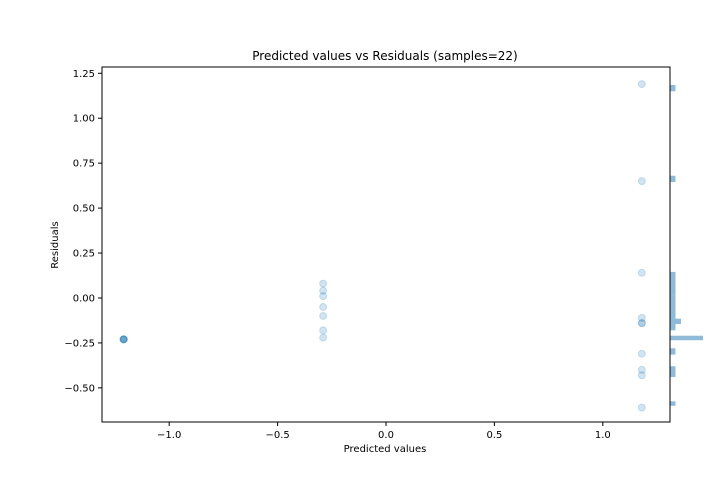 This screenshot has width=720, height=504. What do you see at coordinates (79, 388) in the screenshot?
I see `y-tick-label: −0.50` at bounding box center [79, 388].